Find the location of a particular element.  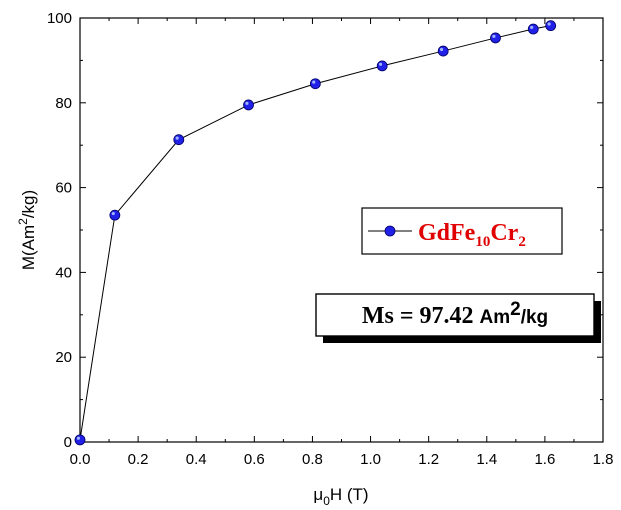

ms-annotation-box is located at coordinates (455, 315).